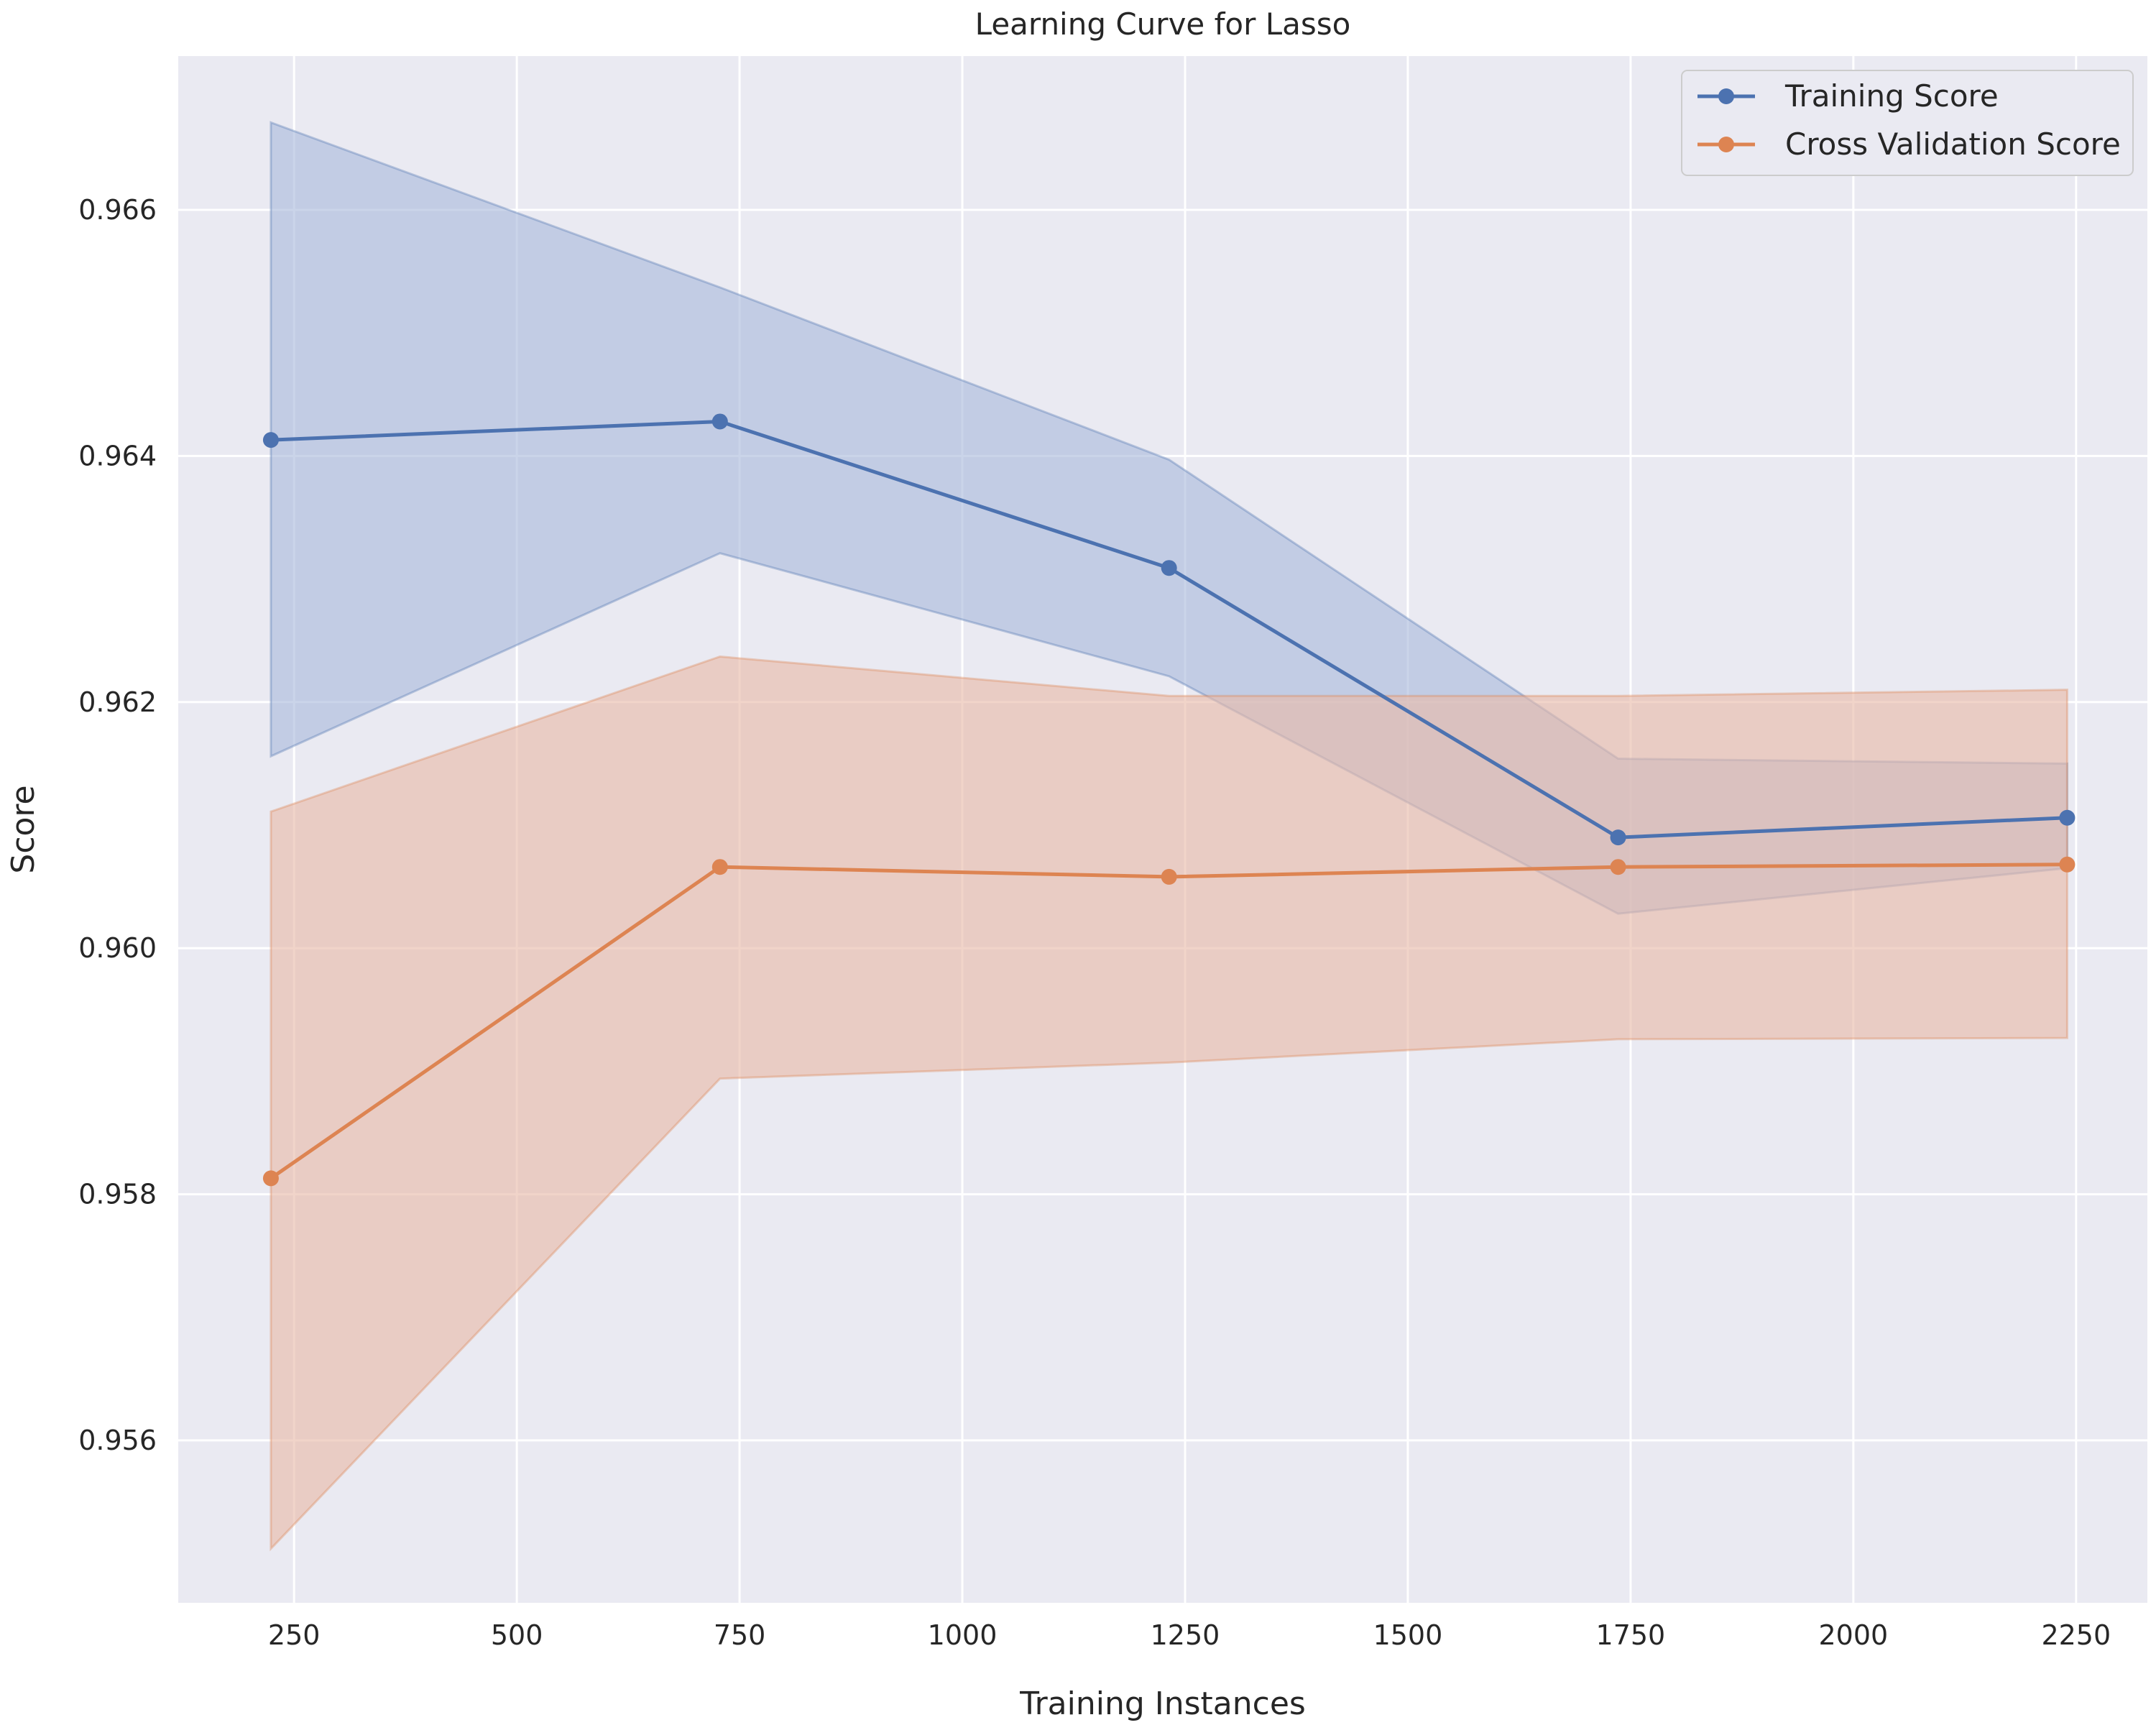  I want to click on x-tick-label: 1500, so click(1408, 1635).